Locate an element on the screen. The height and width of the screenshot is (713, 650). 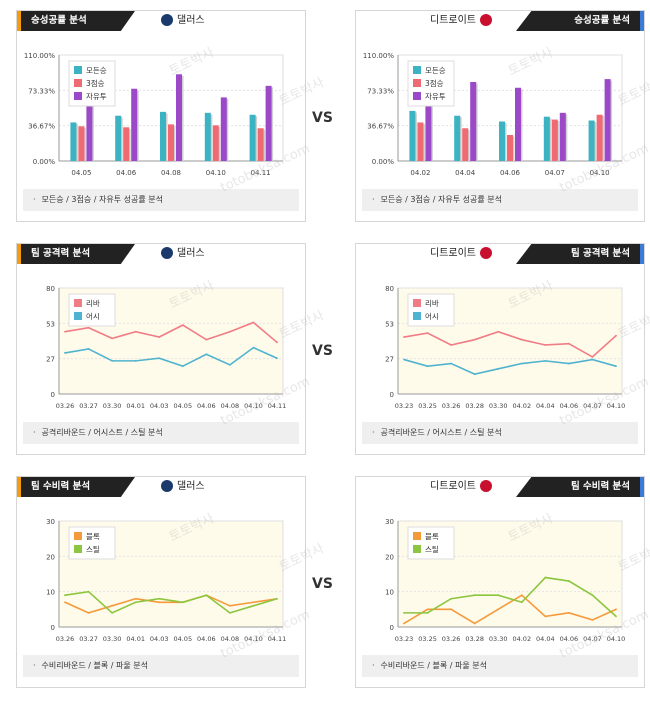
x-tick-label: 04.02 is located at coordinates (521, 406).